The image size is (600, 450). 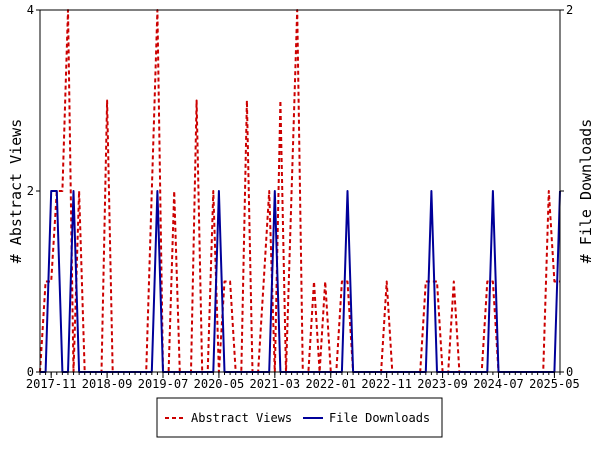 What do you see at coordinates (586, 191) in the screenshot?
I see `right-axis-title: # File Downloads` at bounding box center [586, 191].